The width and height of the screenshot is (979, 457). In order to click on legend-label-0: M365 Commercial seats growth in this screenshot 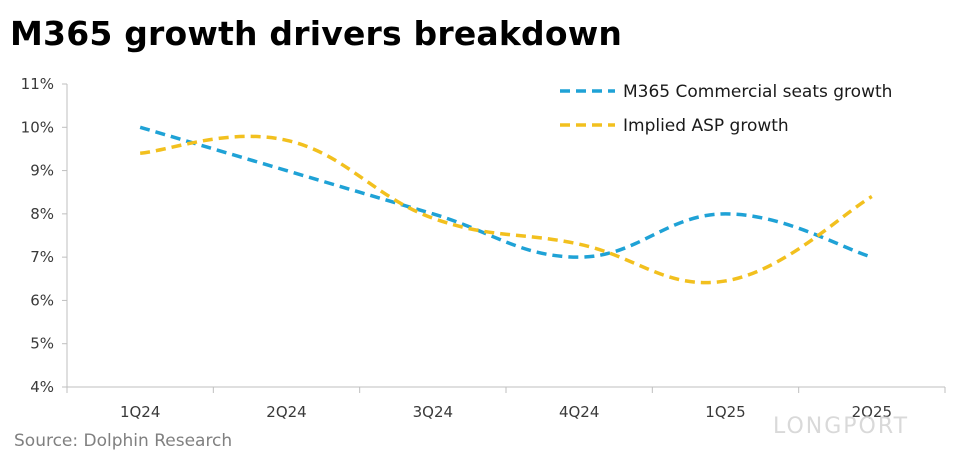, I will do `click(757, 92)`.